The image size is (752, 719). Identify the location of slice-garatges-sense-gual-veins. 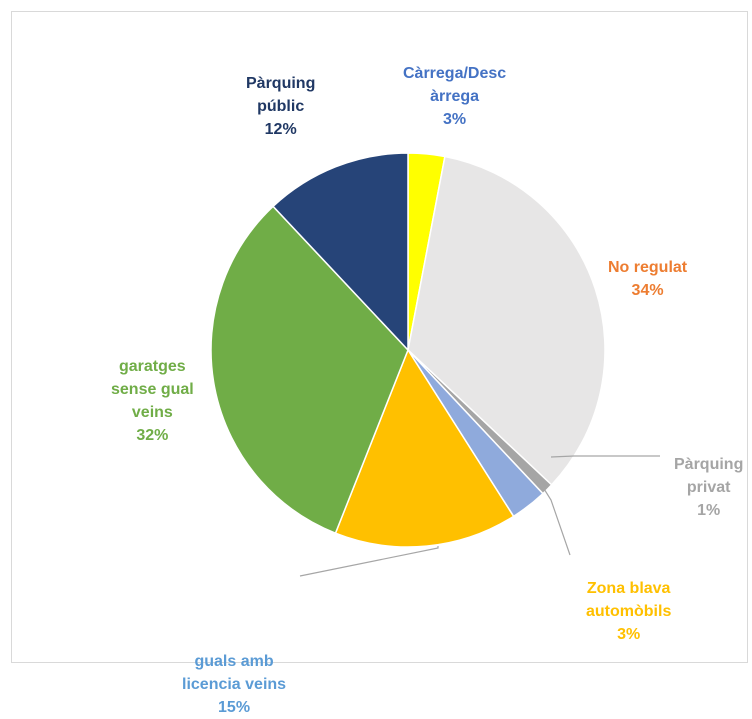
(309, 370).